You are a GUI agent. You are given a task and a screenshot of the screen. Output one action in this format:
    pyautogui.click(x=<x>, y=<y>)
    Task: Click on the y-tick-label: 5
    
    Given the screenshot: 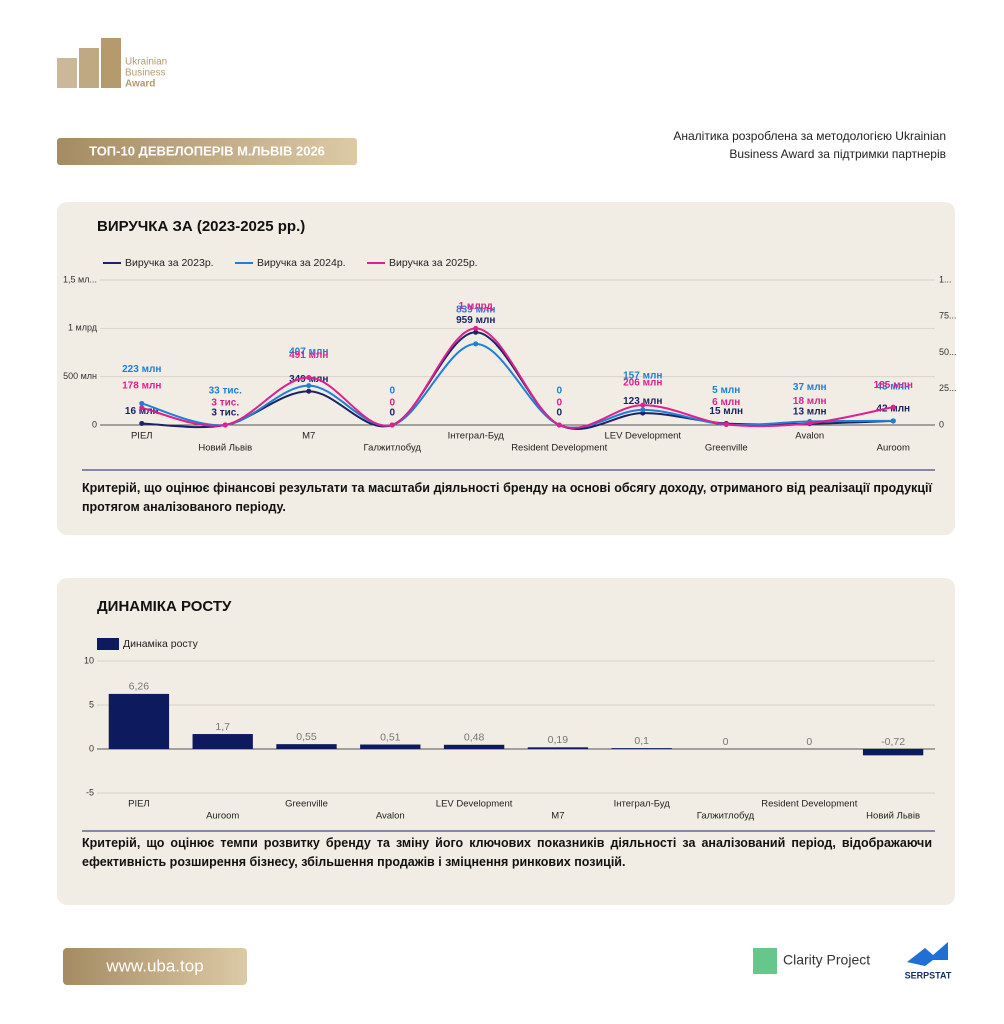 What is the action you would take?
    pyautogui.click(x=91, y=704)
    